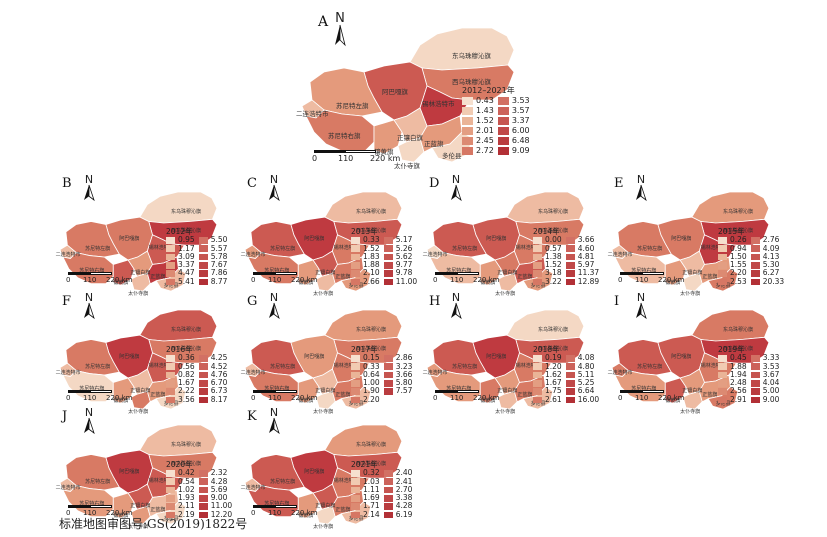  What do you see at coordinates (505, 411) in the screenshot?
I see `region-name-label: 太仆寺旗` at bounding box center [505, 411].